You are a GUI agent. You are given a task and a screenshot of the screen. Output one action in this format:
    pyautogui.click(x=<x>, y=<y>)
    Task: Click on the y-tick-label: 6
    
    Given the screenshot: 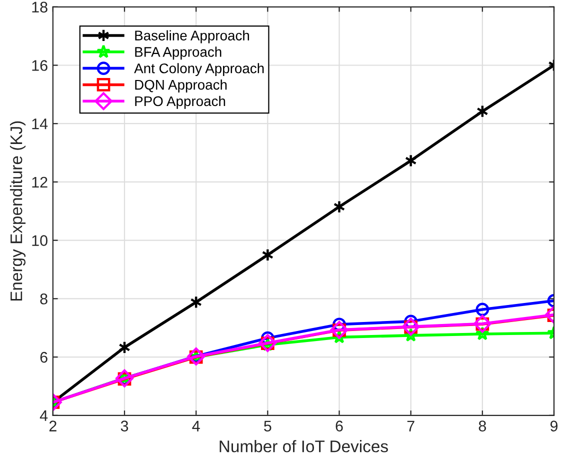 What is the action you would take?
    pyautogui.click(x=44, y=357)
    